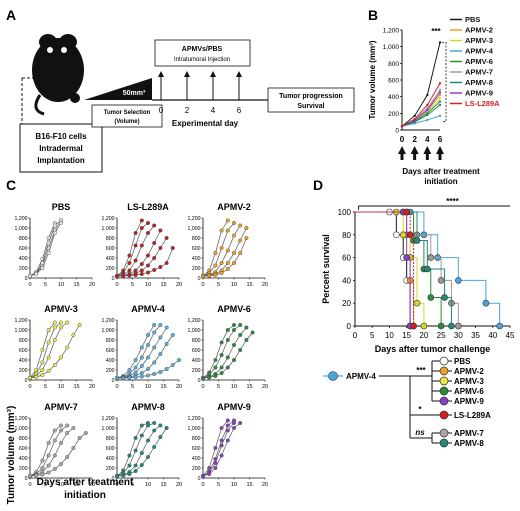 The width and height of the screenshot is (520, 511). Describe the element at coordinates (402, 153) in the screenshot. I see `b-treatment-arrow` at that location.